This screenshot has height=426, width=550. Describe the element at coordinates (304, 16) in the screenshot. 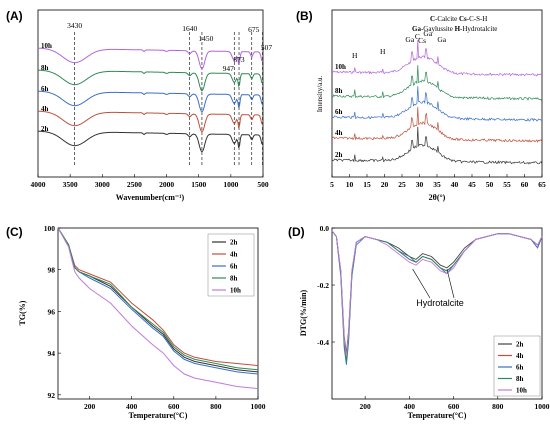

I see `panel-b-label: (B)` at that location.